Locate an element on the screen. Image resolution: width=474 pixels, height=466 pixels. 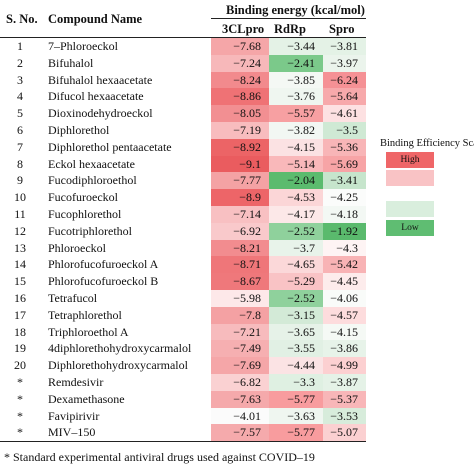
table-row: 10 Fucofuroeckol −8.9 −4.53 −4.25 is located at coordinates (183, 197).